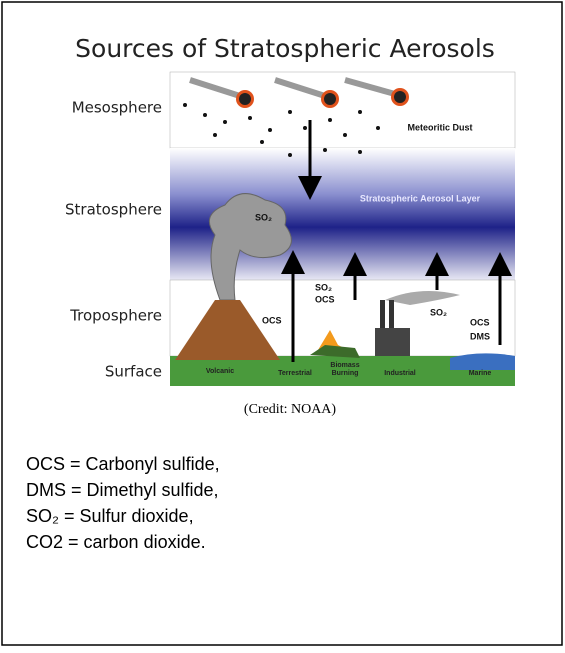 The height and width of the screenshot is (653, 565). Describe the element at coordinates (480, 336) in the screenshot. I see `marine-dms: DMS` at that location.